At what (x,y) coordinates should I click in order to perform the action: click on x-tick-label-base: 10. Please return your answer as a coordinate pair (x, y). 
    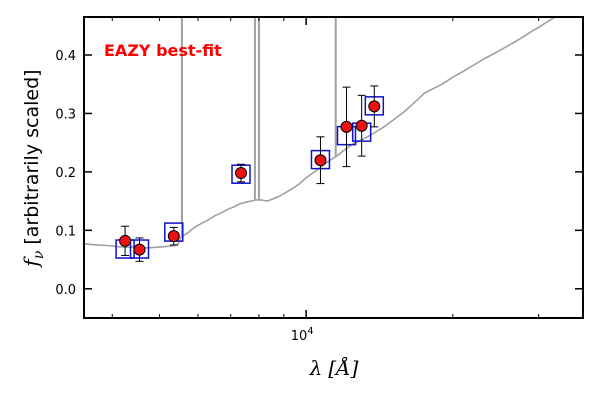
    Looking at the image, I should click on (299, 336).